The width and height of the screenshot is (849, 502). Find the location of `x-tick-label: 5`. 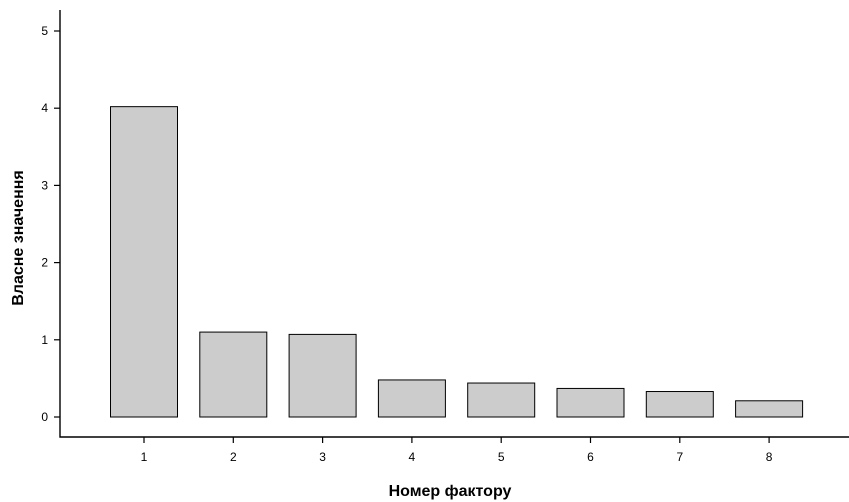

x-tick-label: 5 is located at coordinates (501, 457).